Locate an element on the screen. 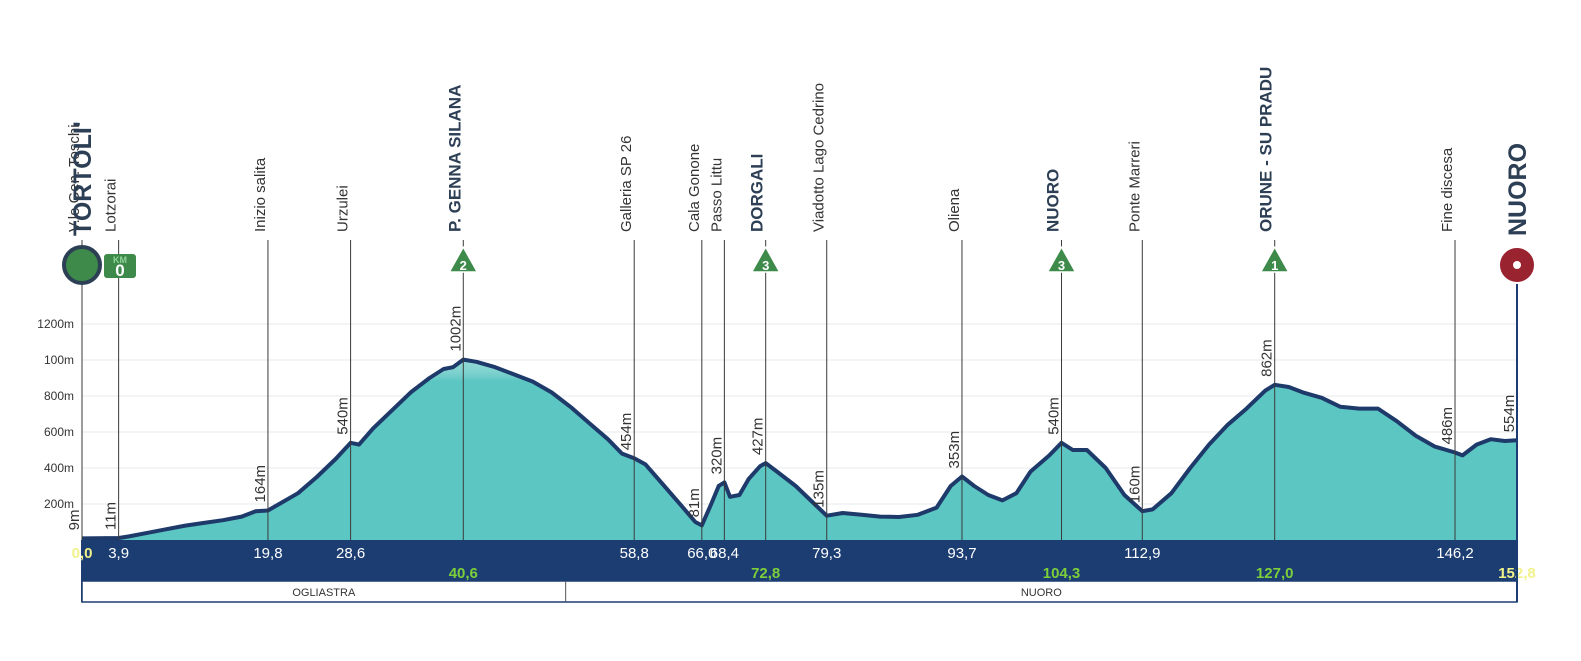 Image resolution: width=1581 pixels, height=661 pixels. altitude-label: 486m is located at coordinates (1447, 426).